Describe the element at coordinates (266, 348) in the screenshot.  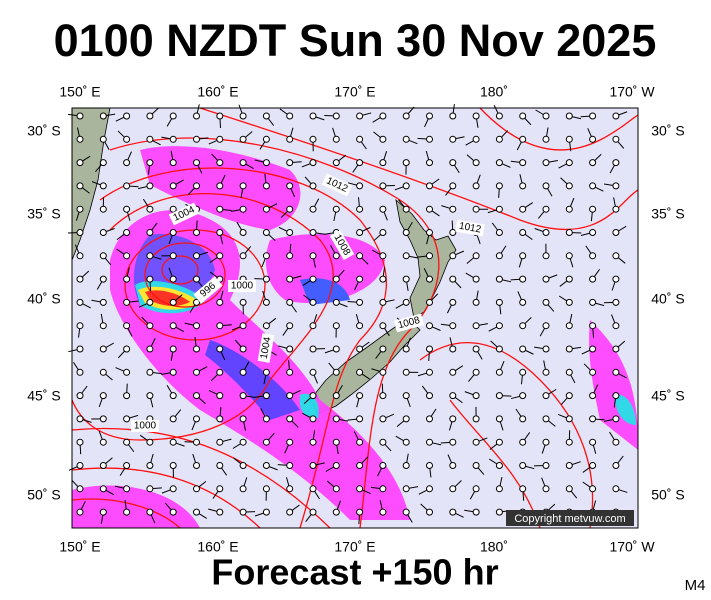
I see `isobar-label: 1004` at that location.